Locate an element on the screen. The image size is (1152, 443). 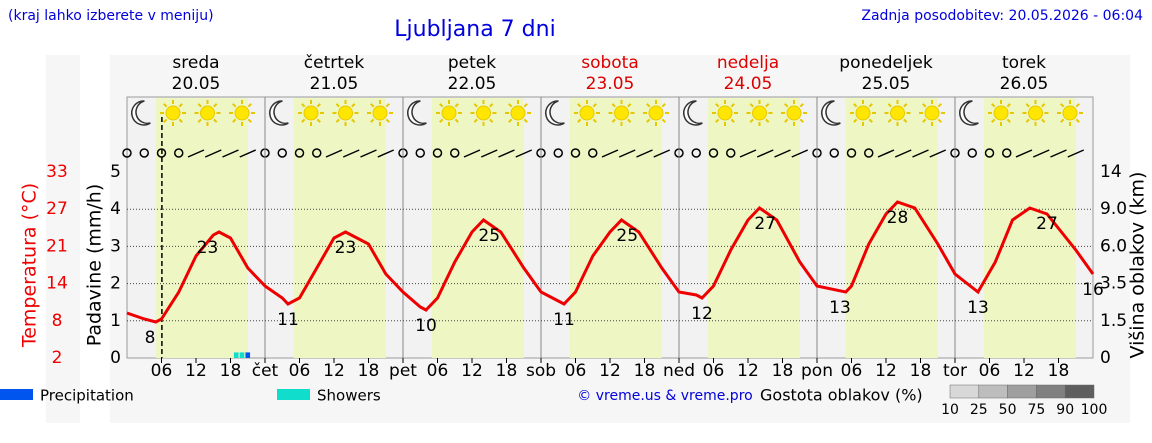
moon-icon is located at coordinates (555, 113).